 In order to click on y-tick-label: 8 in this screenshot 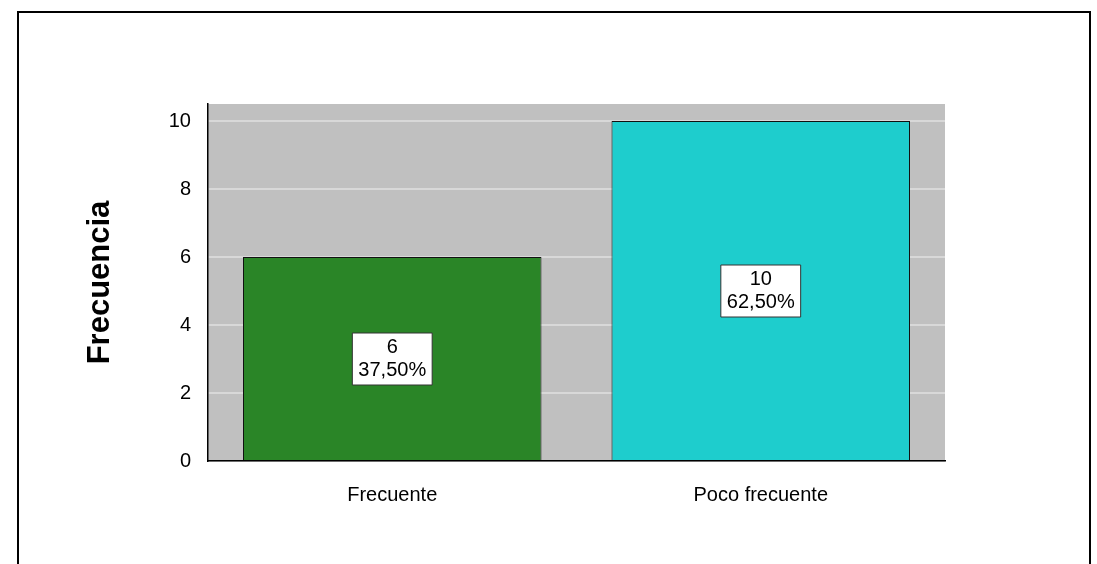, I will do `click(185, 187)`.